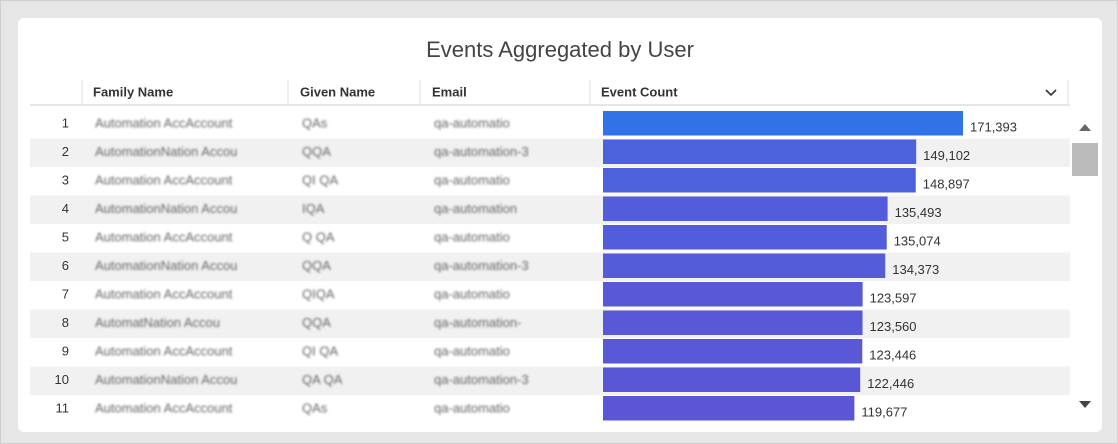 The image size is (1118, 444). Describe the element at coordinates (65, 180) in the screenshot. I see `row-index: 3` at that location.